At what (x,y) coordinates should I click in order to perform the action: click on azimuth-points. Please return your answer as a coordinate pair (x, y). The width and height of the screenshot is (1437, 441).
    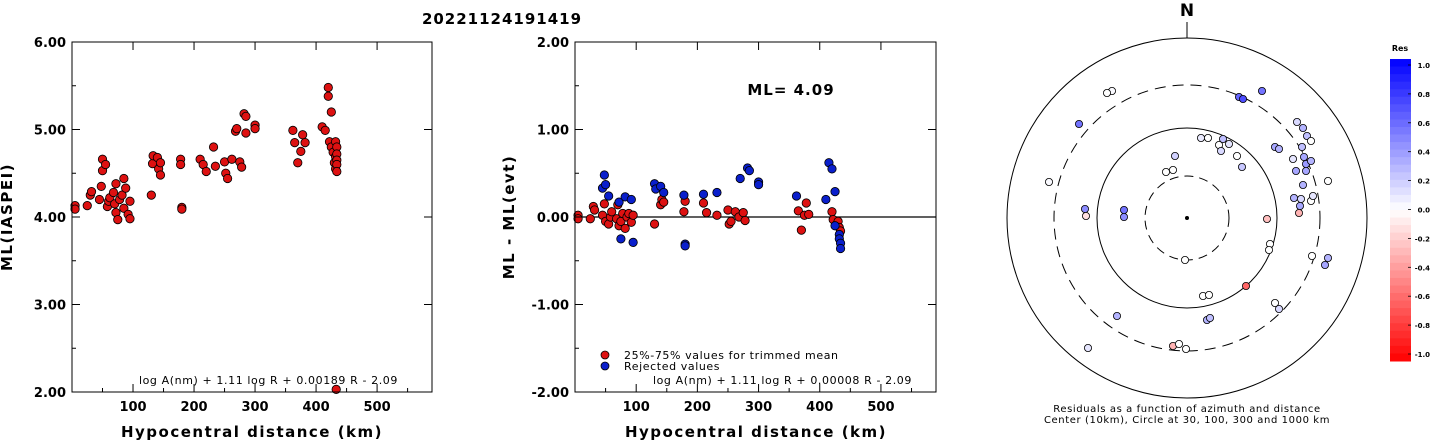
    Looking at the image, I should click on (1189, 220).